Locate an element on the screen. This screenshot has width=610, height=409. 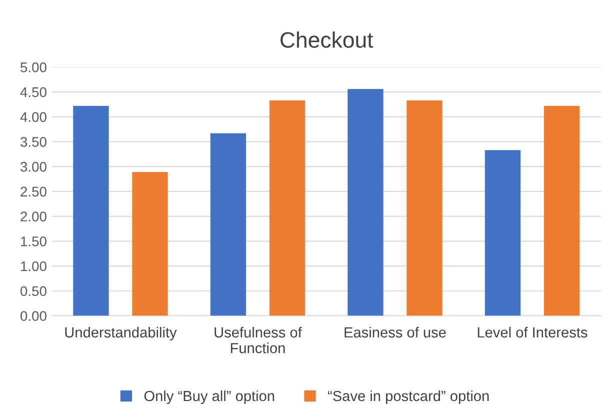
y-tick-label: 3.00 is located at coordinates (33, 167).